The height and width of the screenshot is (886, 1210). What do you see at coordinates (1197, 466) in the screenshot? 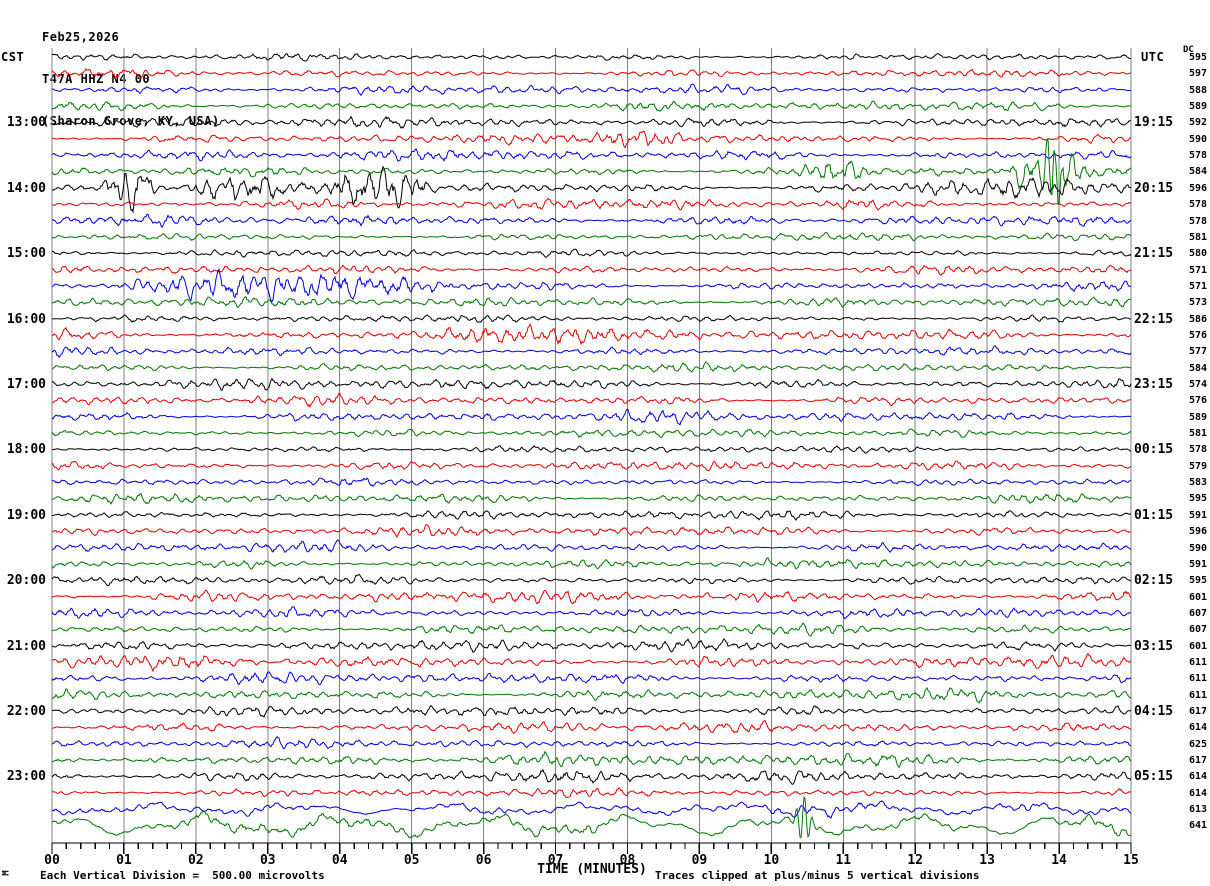
I see `dc-value: 579` at bounding box center [1197, 466].